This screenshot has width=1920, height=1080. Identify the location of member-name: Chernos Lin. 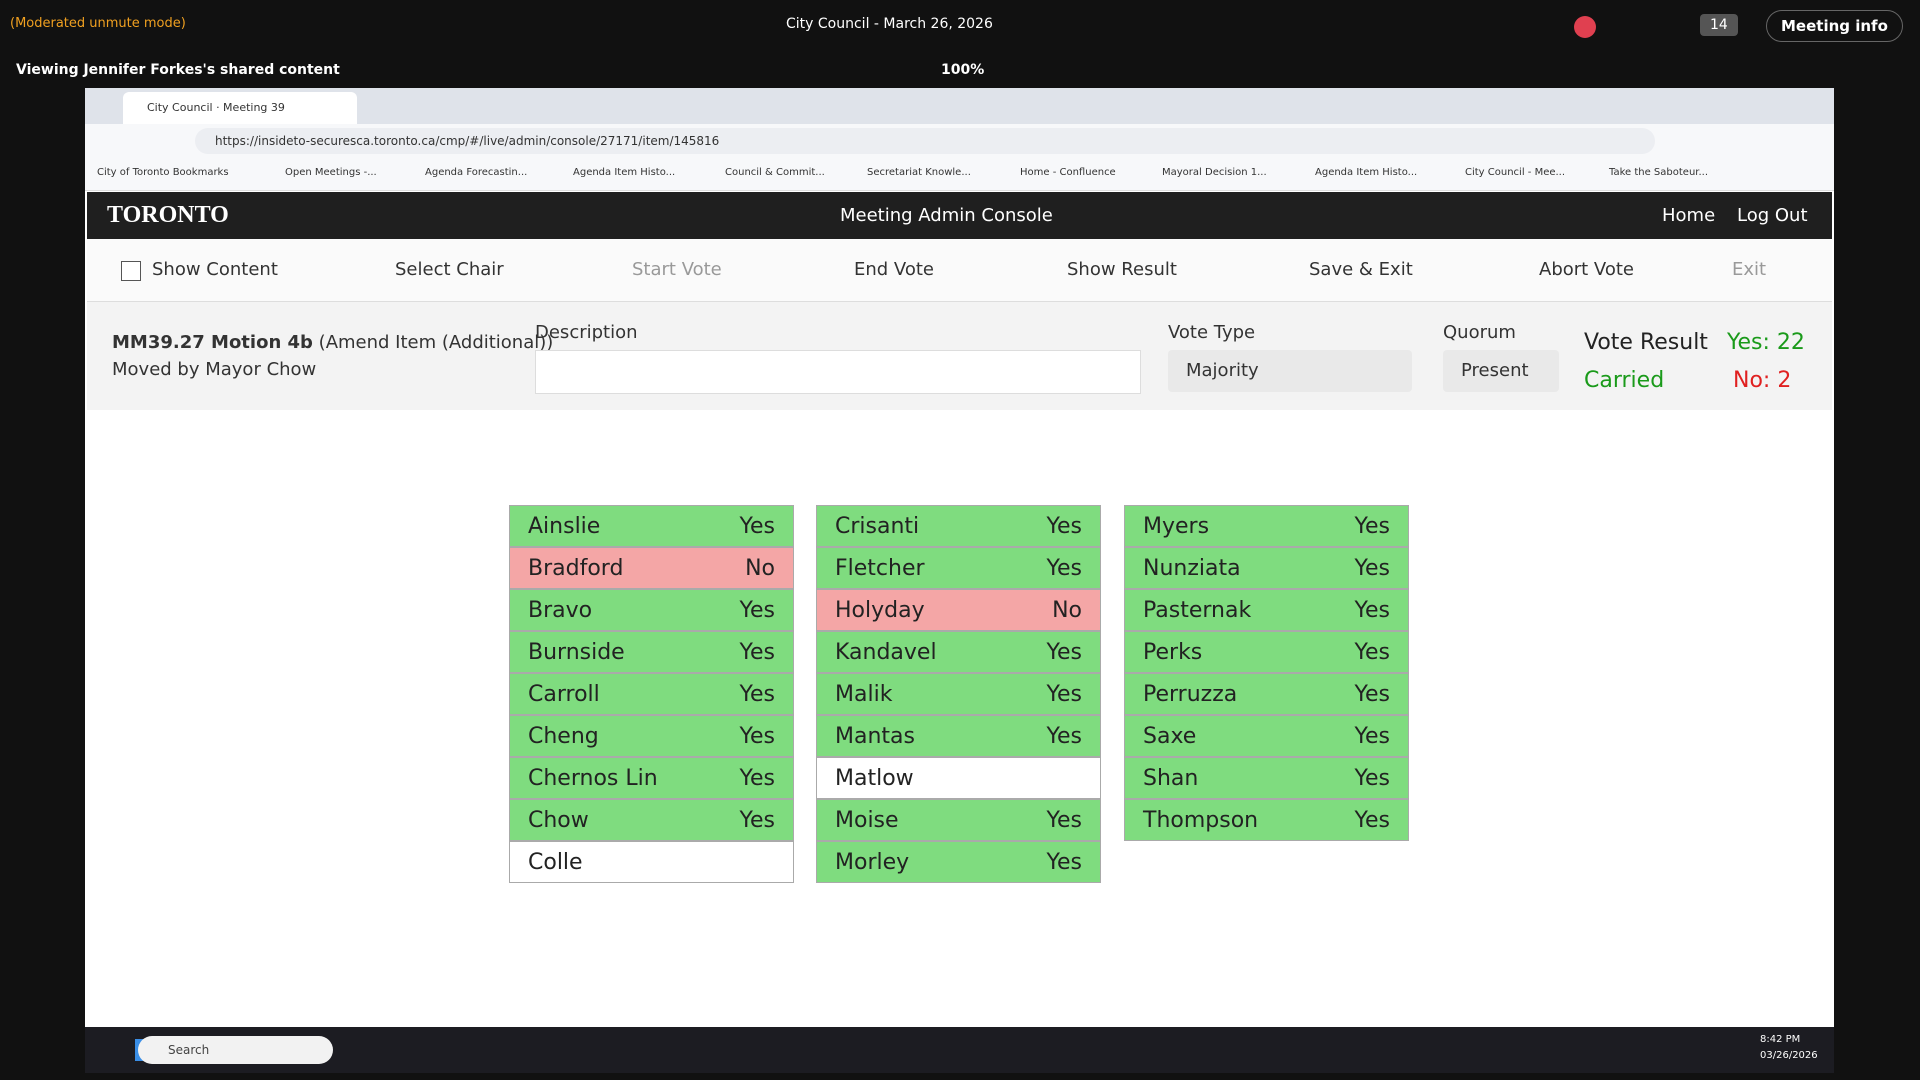
(593, 778).